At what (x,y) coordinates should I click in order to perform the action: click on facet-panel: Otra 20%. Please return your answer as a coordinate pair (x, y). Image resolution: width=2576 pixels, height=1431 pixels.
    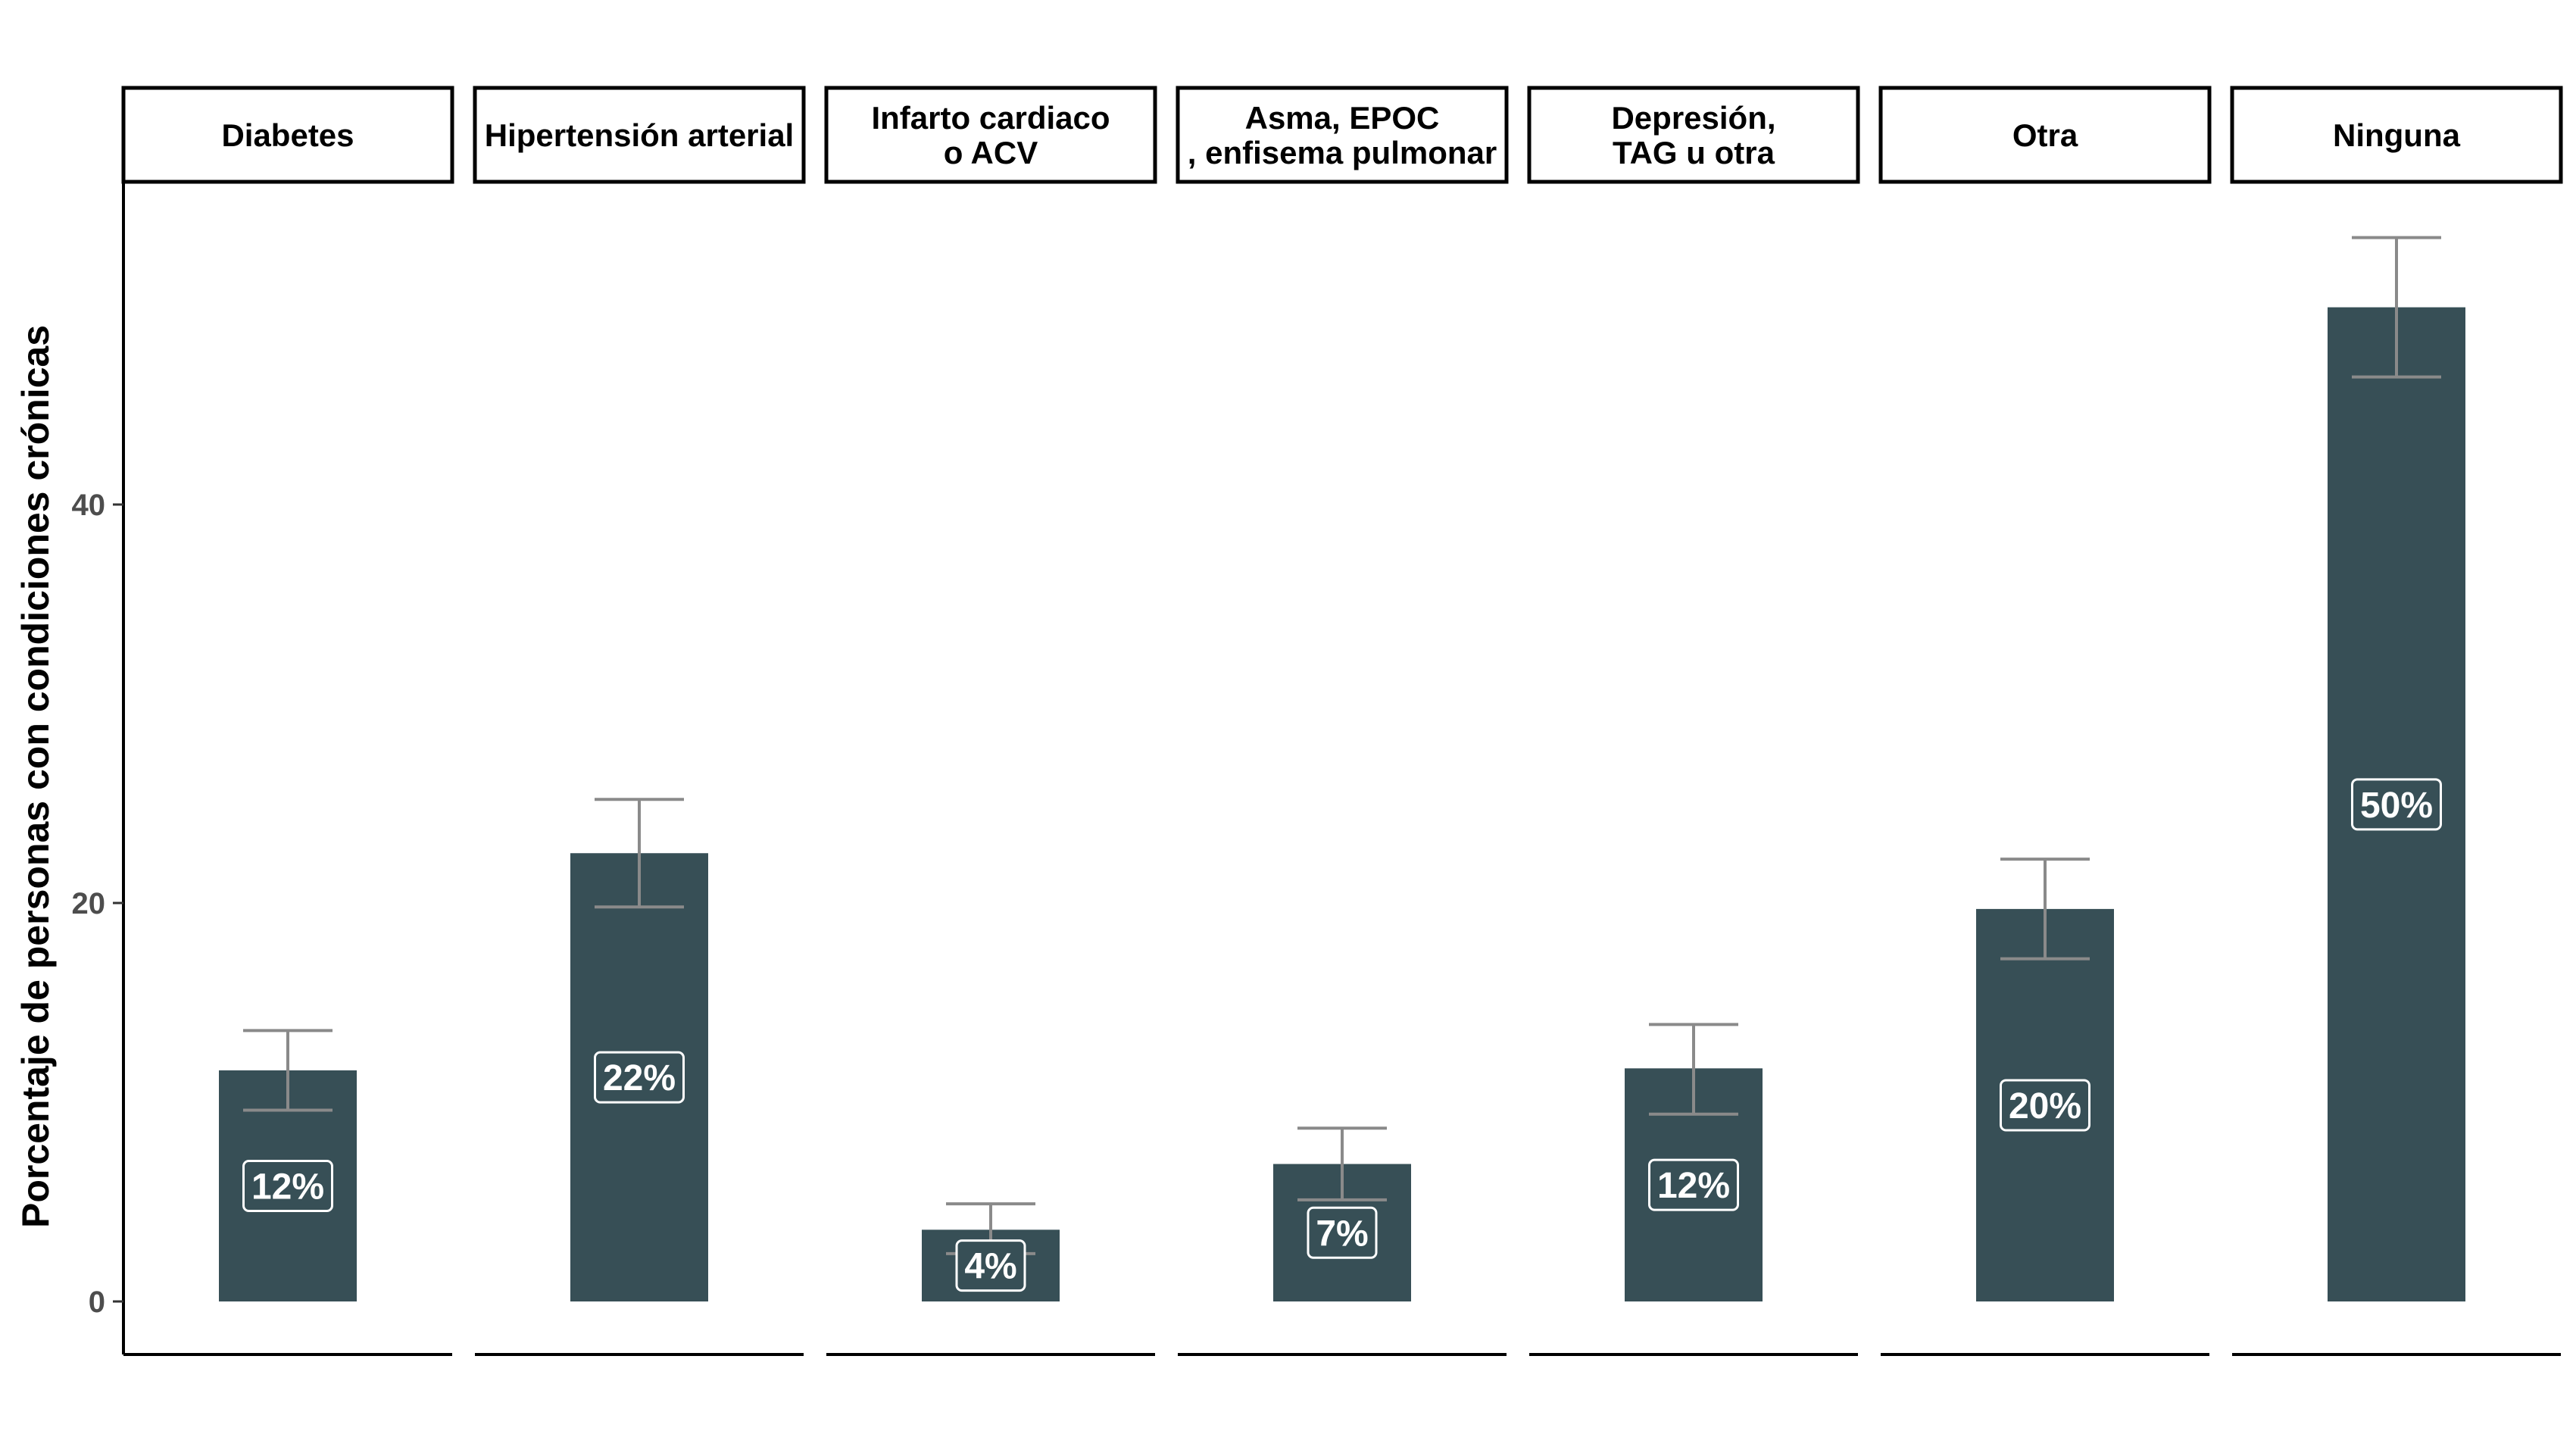
    Looking at the image, I should click on (2045, 721).